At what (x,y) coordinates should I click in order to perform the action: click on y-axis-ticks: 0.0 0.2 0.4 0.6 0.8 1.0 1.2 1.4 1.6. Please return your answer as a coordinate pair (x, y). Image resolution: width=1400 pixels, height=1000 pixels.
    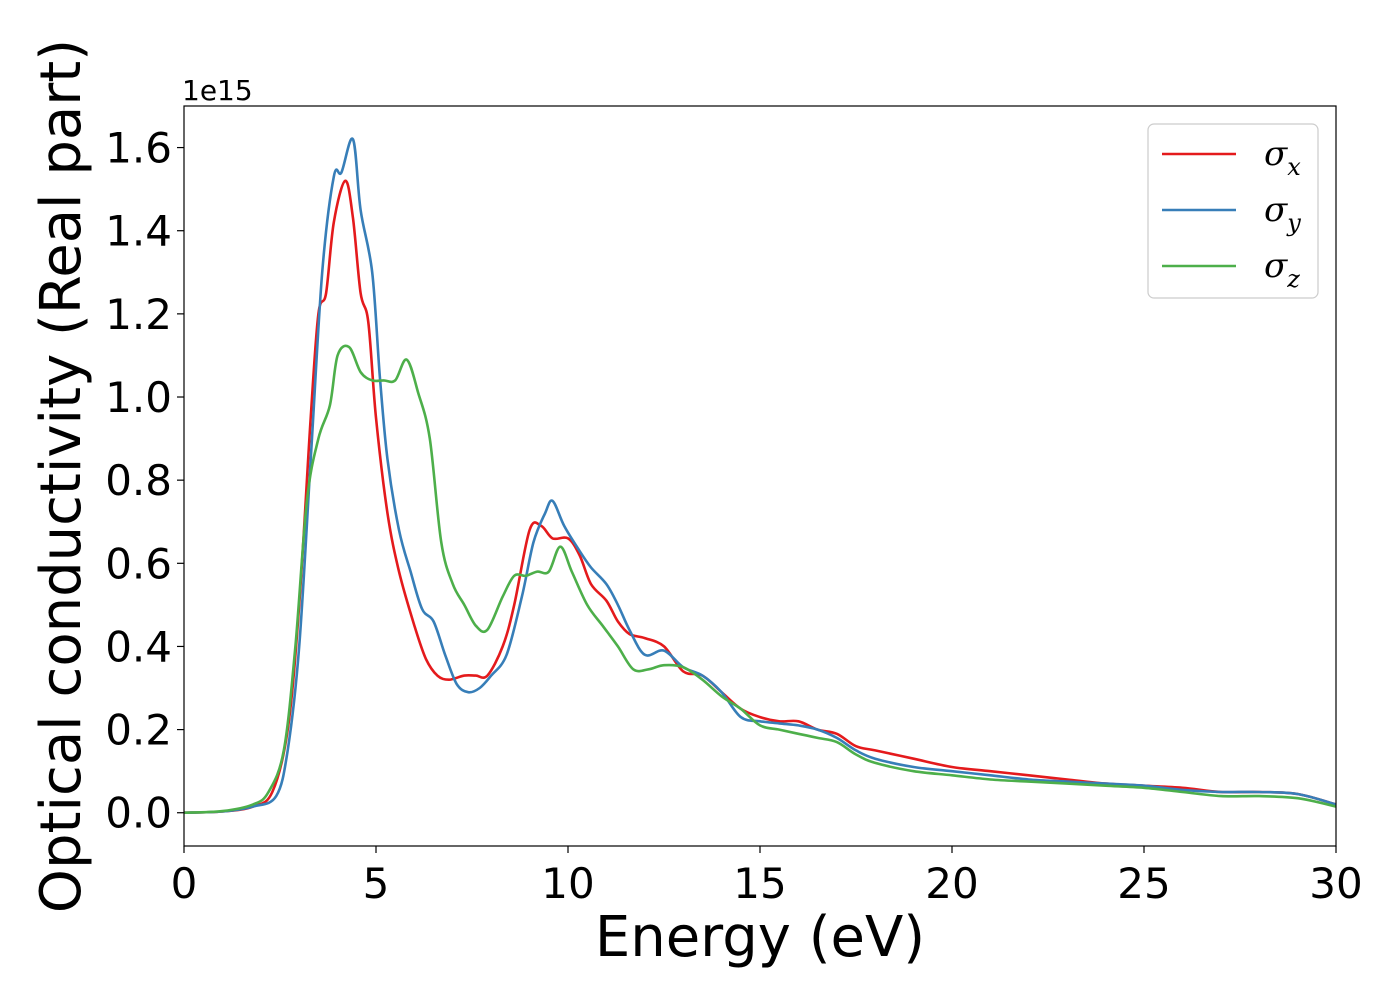
    Looking at the image, I should click on (144, 481).